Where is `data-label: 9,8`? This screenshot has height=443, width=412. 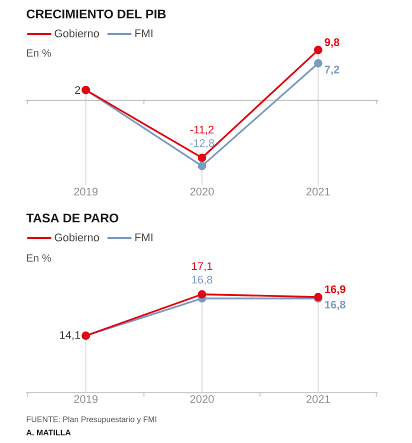
data-label: 9,8 is located at coordinates (332, 43).